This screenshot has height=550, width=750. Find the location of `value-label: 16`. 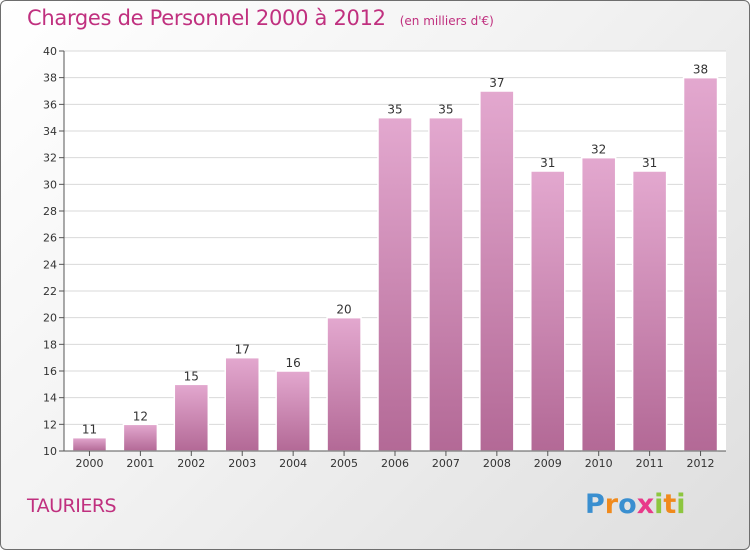

value-label: 16 is located at coordinates (293, 363).